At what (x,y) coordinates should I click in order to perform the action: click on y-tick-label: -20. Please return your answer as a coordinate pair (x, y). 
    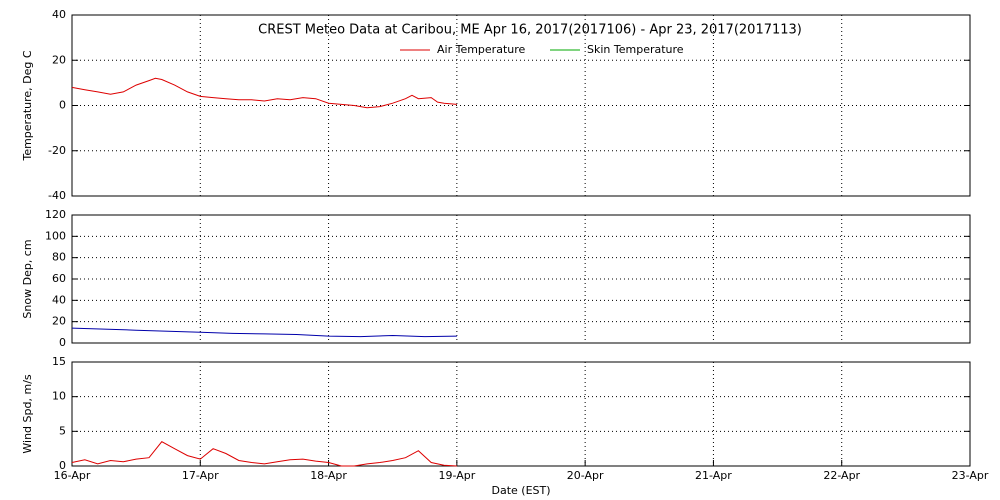
    Looking at the image, I should click on (57, 150).